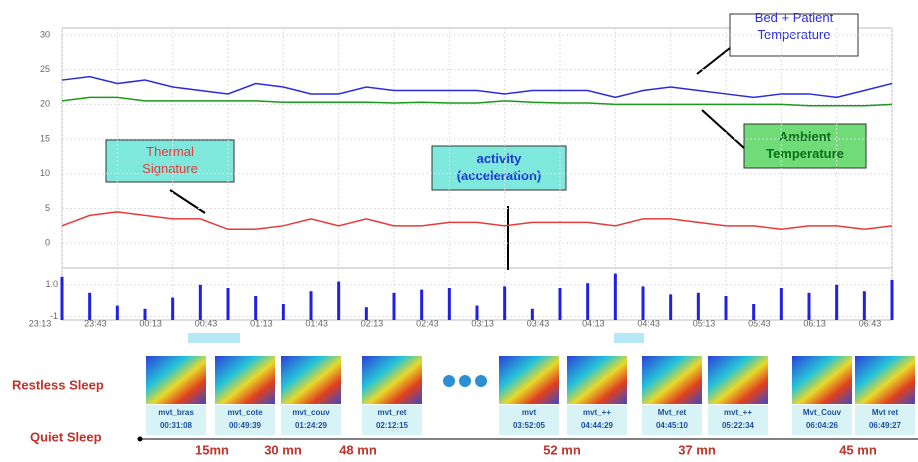  What do you see at coordinates (261, 323) in the screenshot?
I see `x-tick-label: 01:13` at bounding box center [261, 323].